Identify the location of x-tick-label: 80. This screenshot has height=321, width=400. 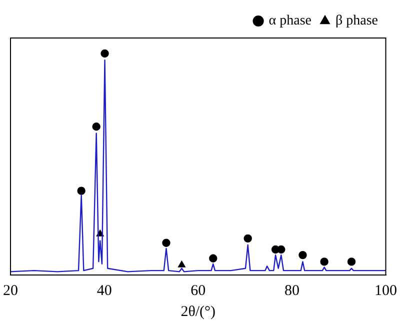
(292, 290).